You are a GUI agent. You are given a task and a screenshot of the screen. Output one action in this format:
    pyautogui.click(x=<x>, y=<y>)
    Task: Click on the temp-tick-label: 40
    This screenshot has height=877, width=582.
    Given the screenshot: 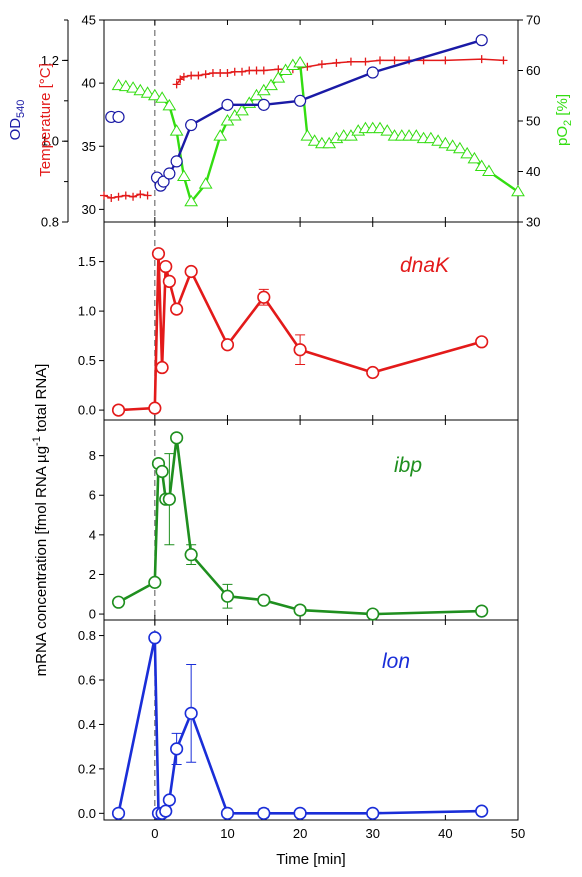 What is the action you would take?
    pyautogui.click(x=89, y=83)
    